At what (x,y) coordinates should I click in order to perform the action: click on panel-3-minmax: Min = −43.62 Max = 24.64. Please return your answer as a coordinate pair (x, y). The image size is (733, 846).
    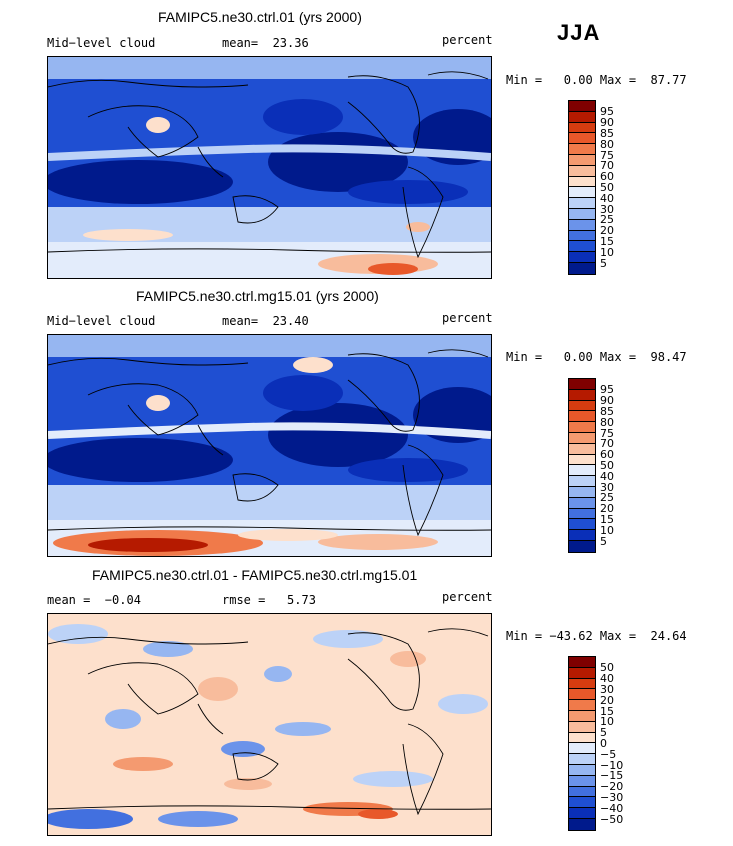
    Looking at the image, I should click on (596, 636).